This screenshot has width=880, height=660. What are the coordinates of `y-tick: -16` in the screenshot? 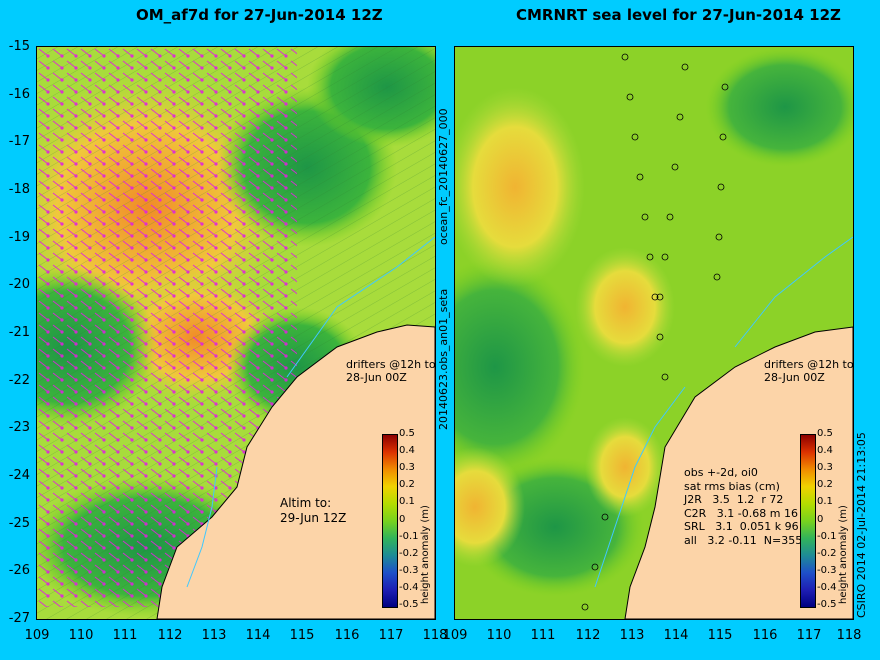 It's located at (19, 94).